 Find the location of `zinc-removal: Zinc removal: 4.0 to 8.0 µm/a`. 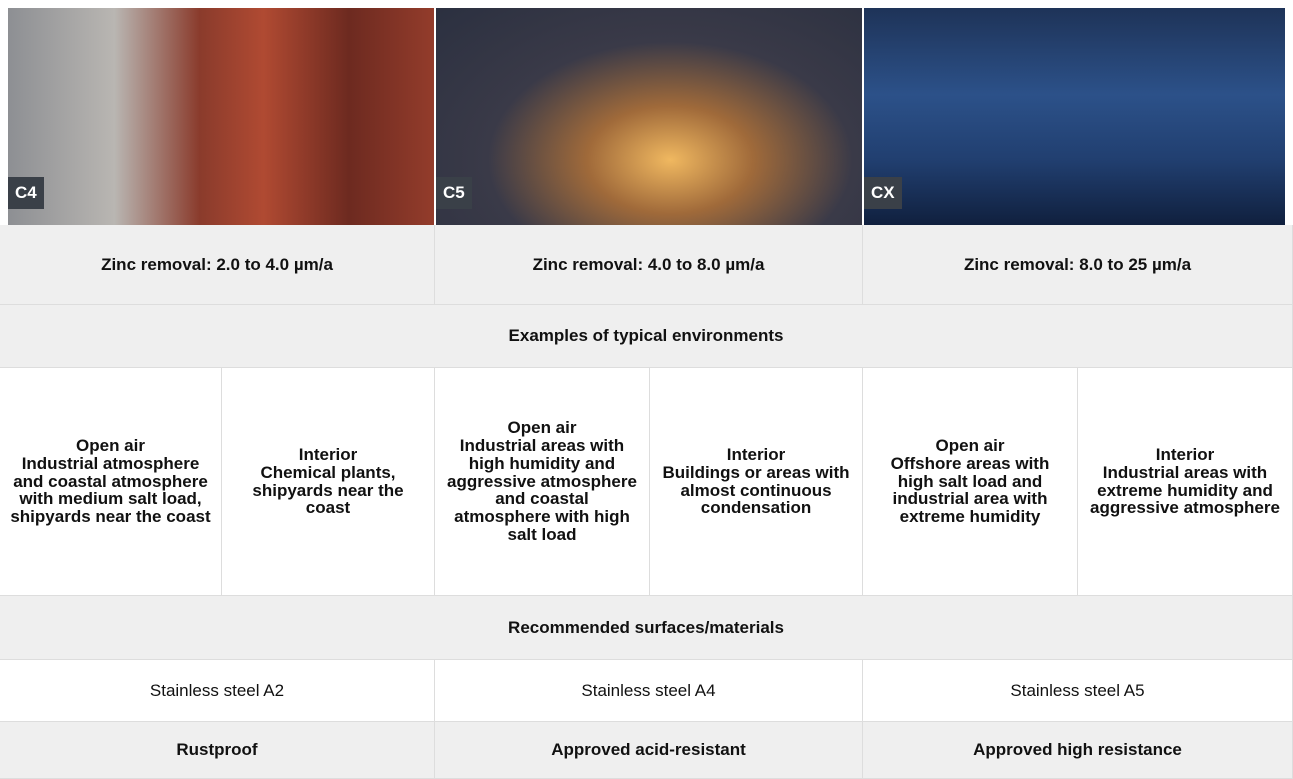

zinc-removal: Zinc removal: 4.0 to 8.0 µm/a is located at coordinates (649, 265).